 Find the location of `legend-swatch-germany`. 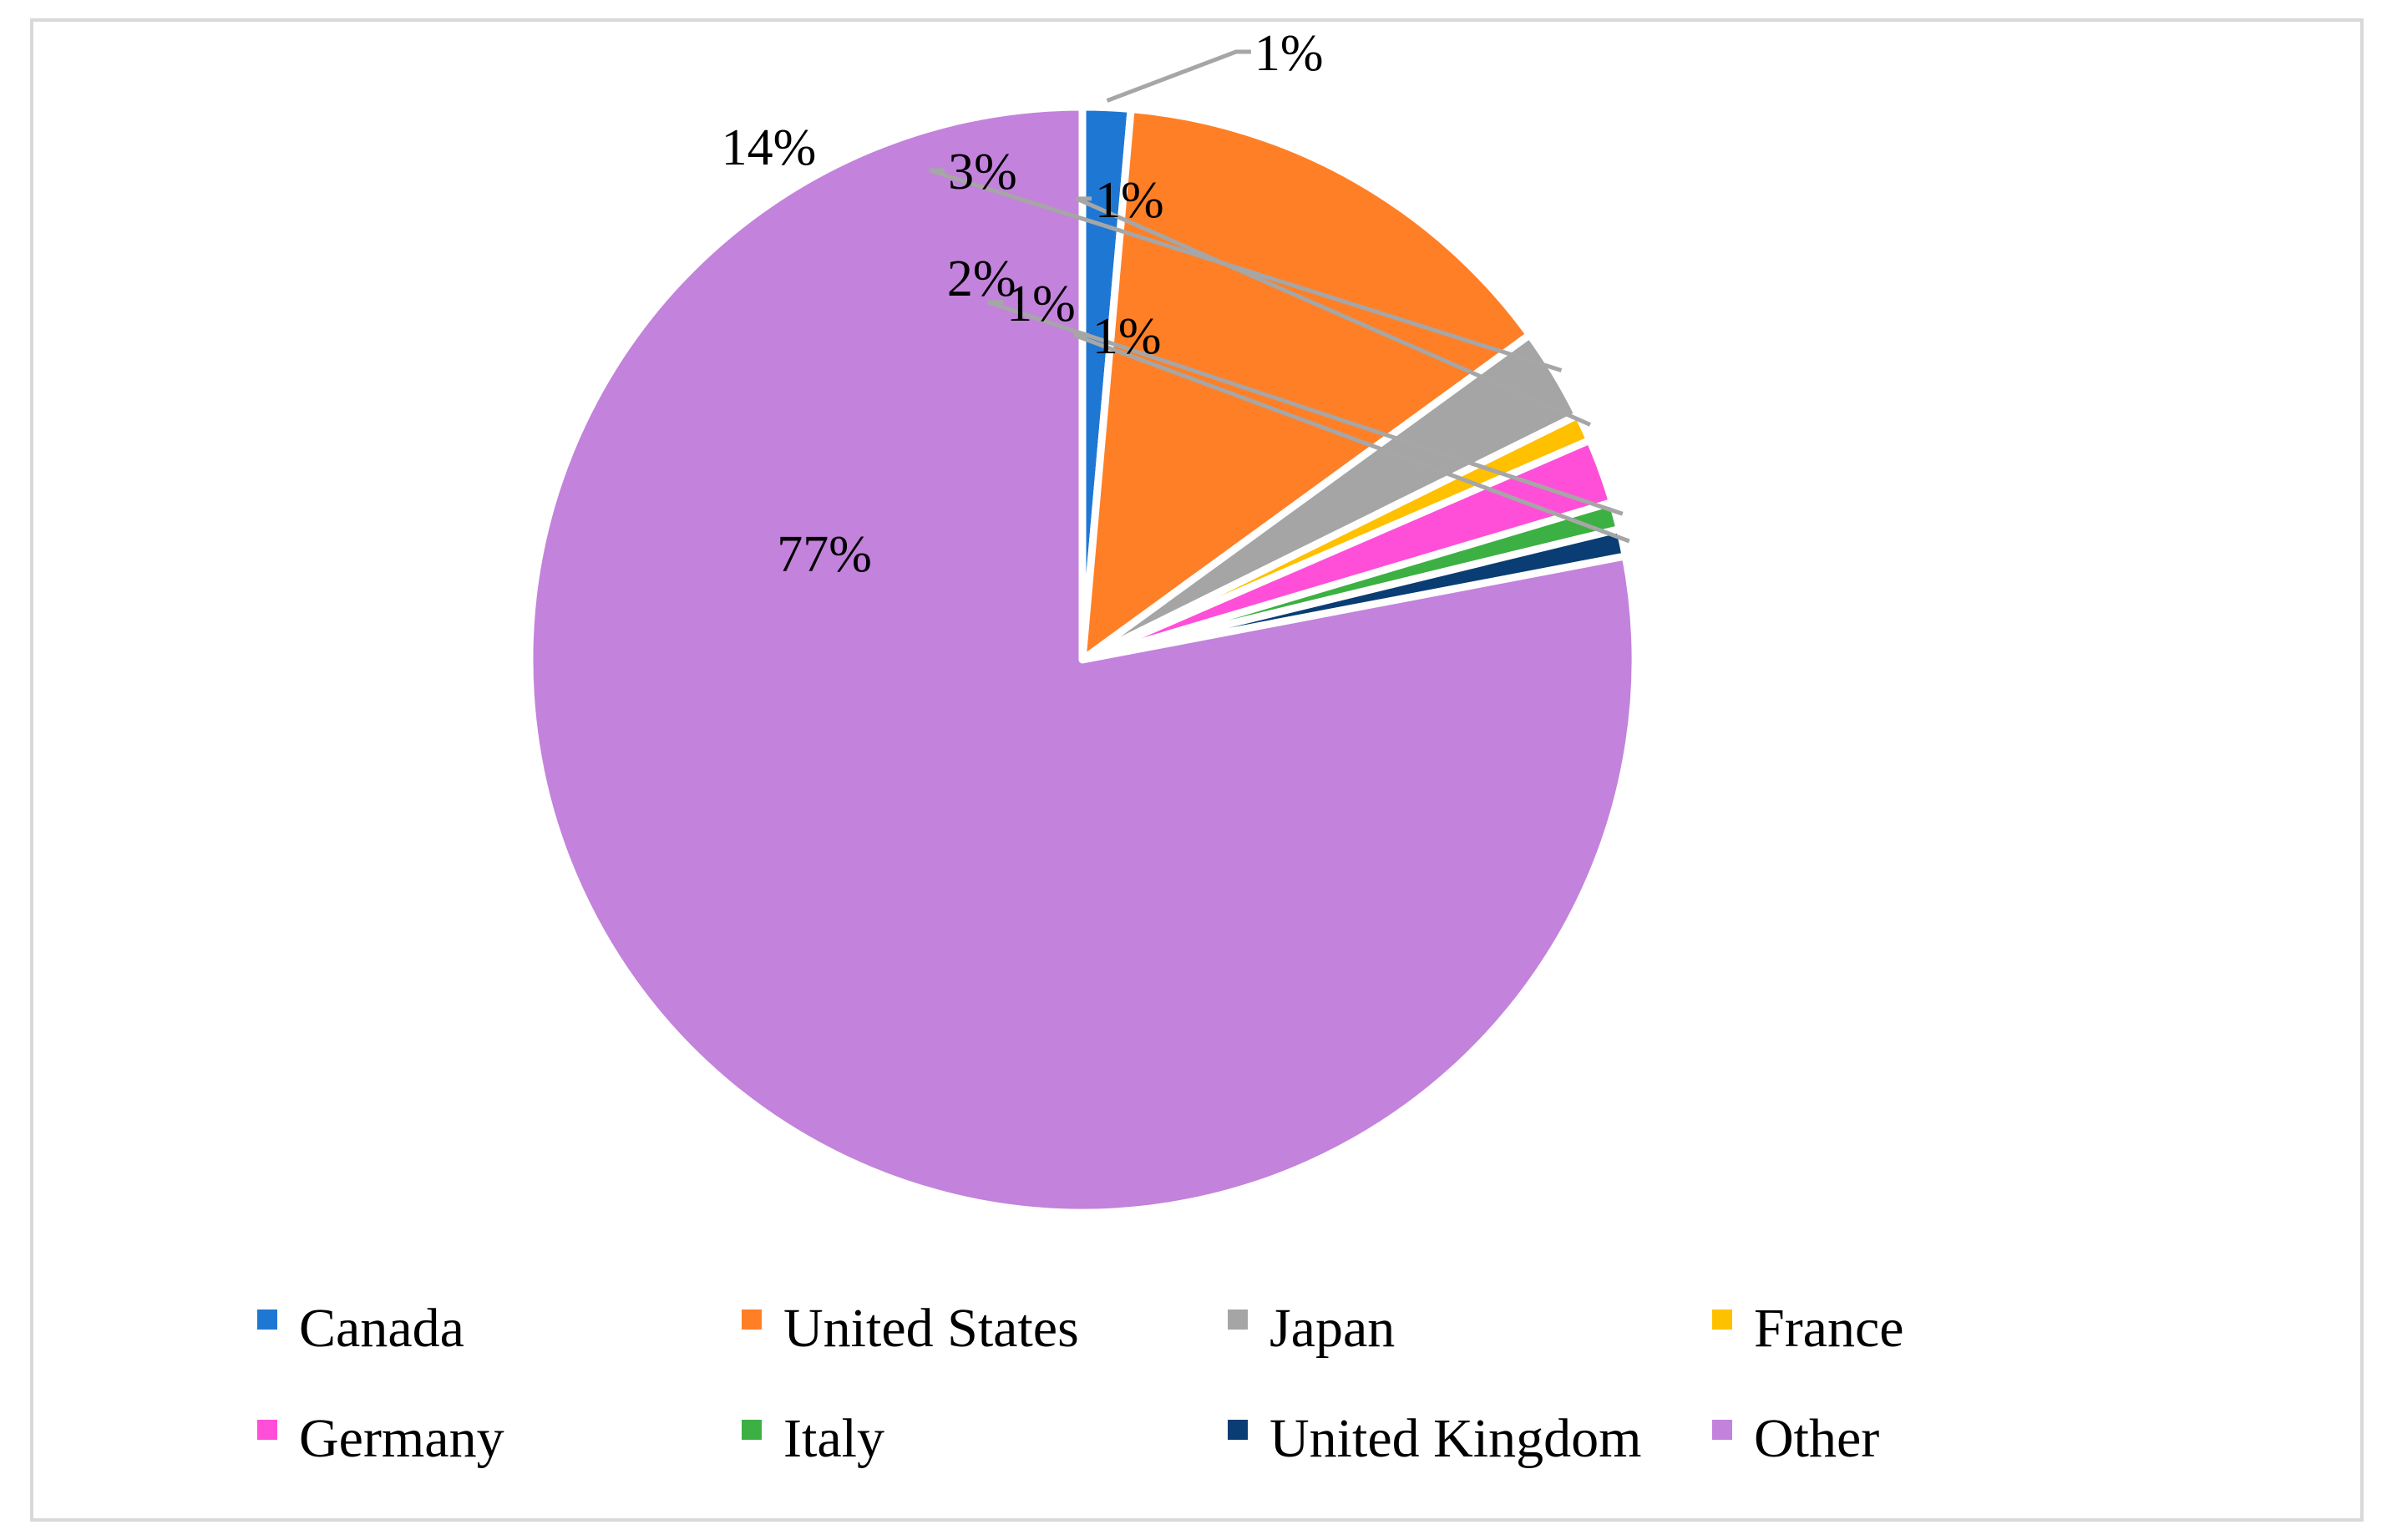

legend-swatch-germany is located at coordinates (267, 1430).